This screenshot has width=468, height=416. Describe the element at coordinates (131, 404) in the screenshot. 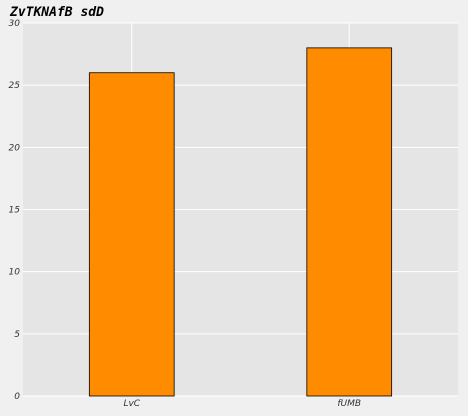

I see `x-tick-label: LvC` at that location.